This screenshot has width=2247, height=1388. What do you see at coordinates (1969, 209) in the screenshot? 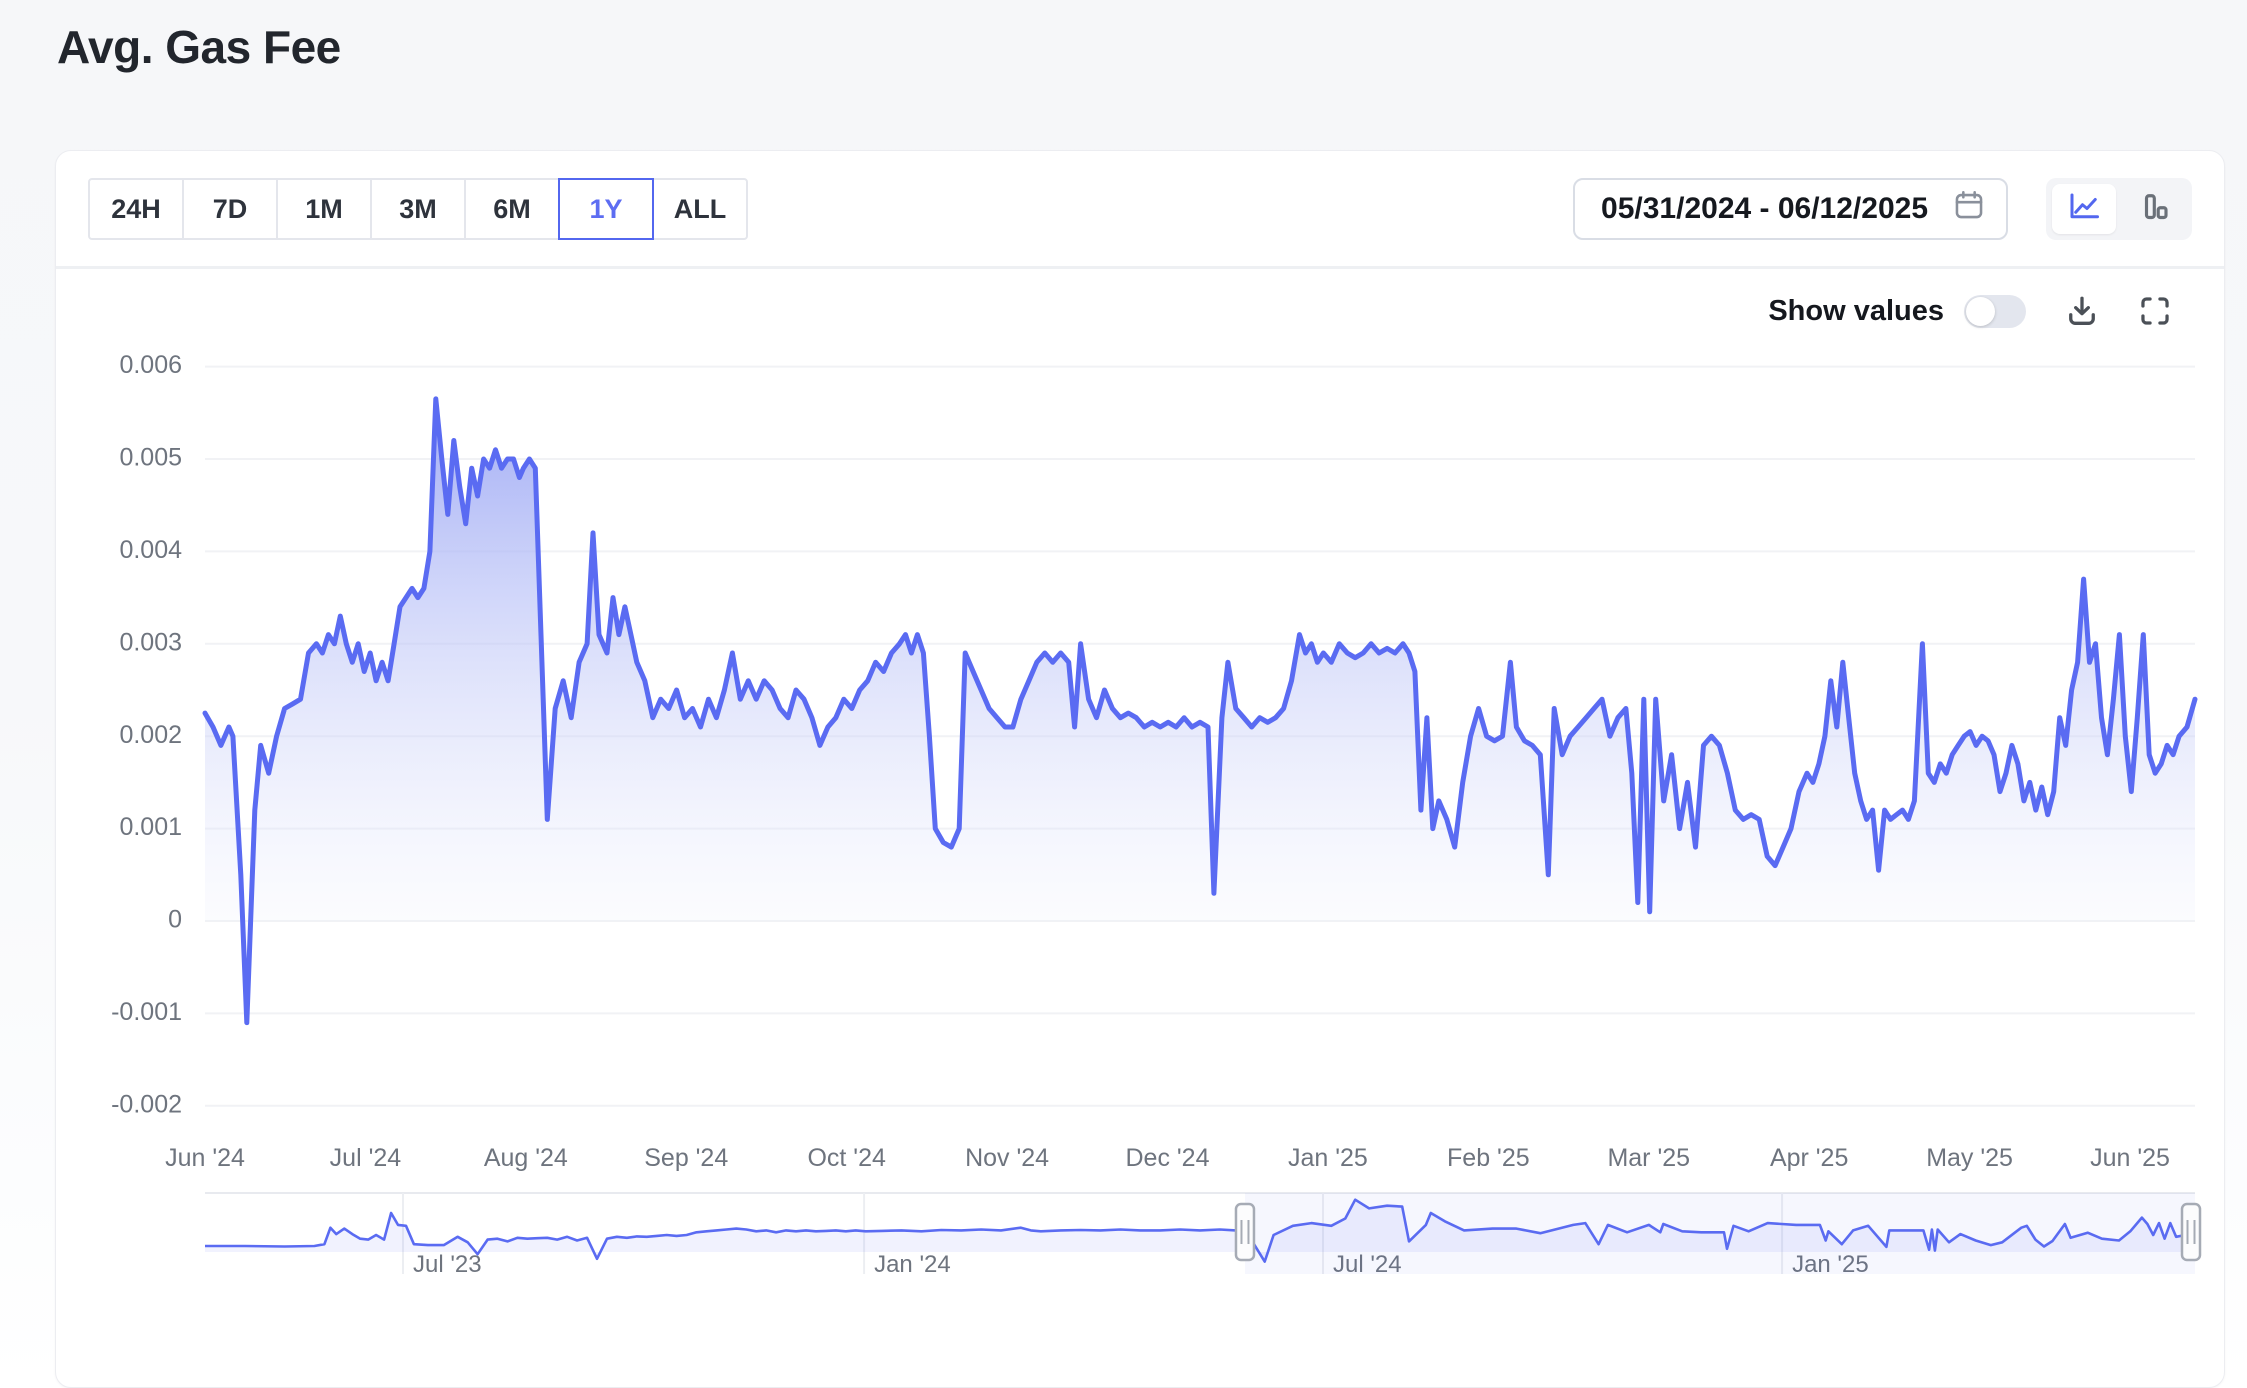
I see `calendar-icon` at bounding box center [1969, 209].